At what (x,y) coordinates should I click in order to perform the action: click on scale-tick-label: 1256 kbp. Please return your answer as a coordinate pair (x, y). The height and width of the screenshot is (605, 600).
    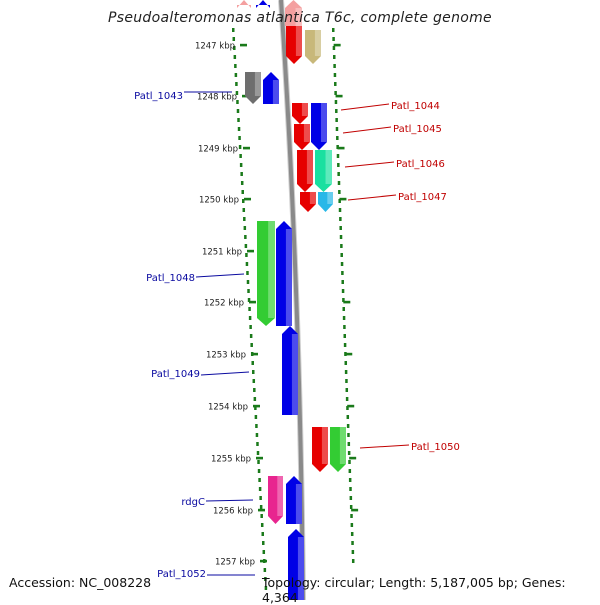
    Looking at the image, I should click on (233, 512).